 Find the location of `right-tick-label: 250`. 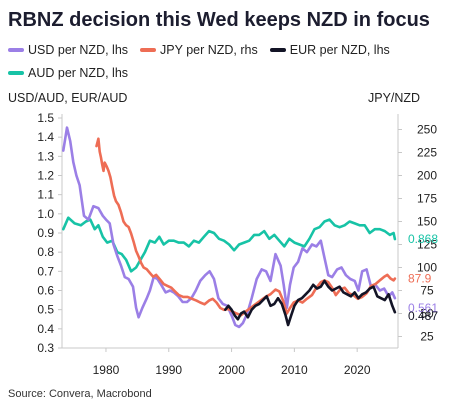

right-tick-label: 250 is located at coordinates (427, 130).